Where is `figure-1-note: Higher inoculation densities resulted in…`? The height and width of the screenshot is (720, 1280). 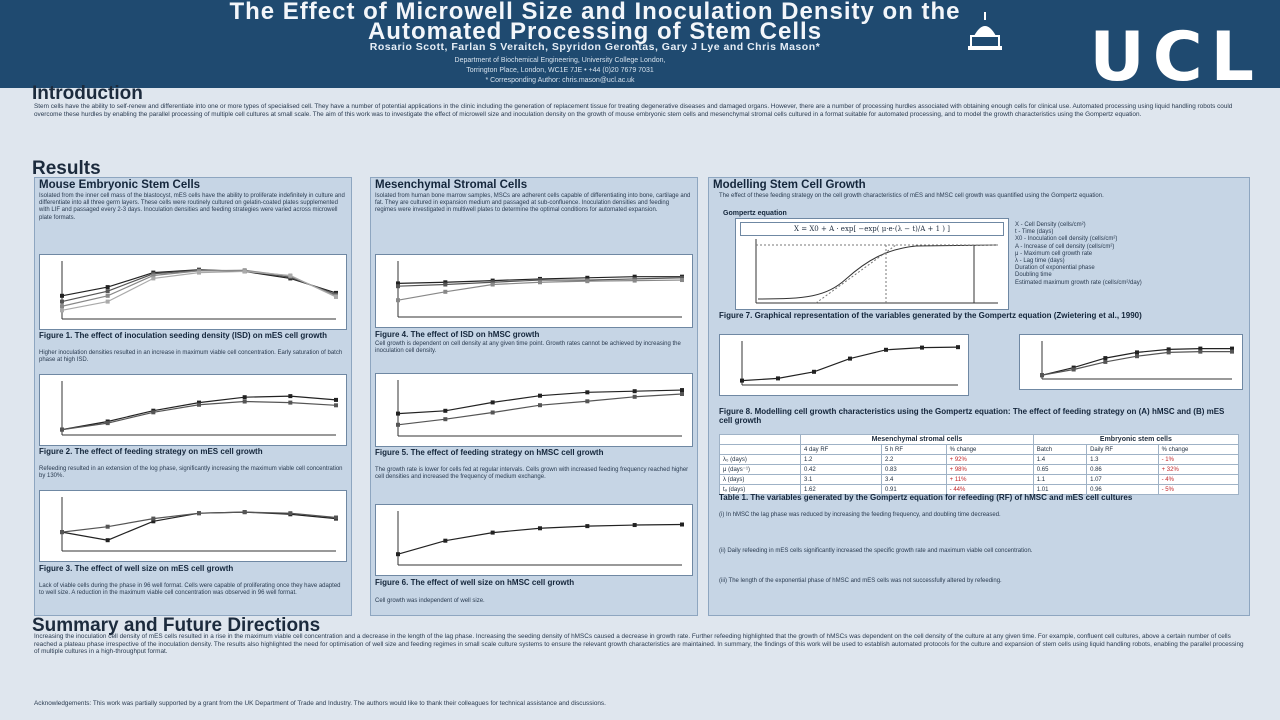
figure-1-note: Higher inoculation densities resulted in… is located at coordinates (191, 356).